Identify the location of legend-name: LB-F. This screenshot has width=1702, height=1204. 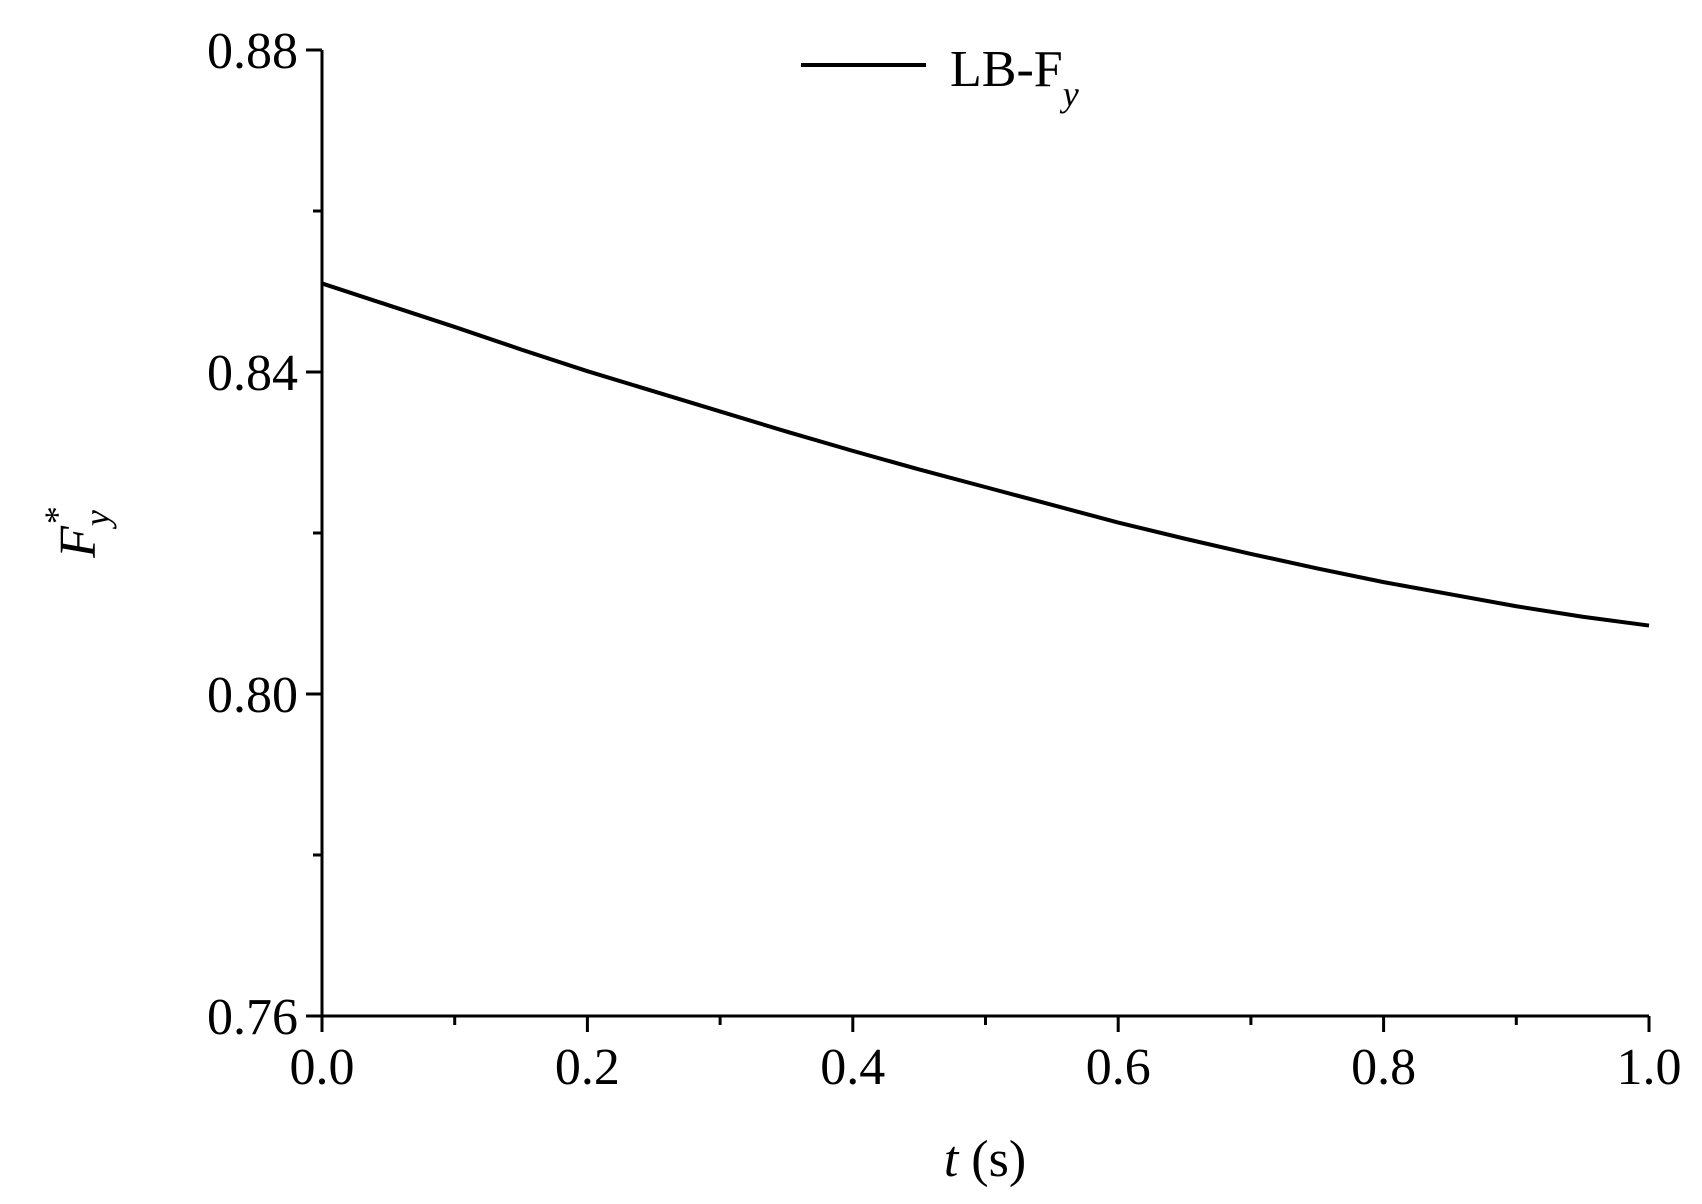
(1006, 69).